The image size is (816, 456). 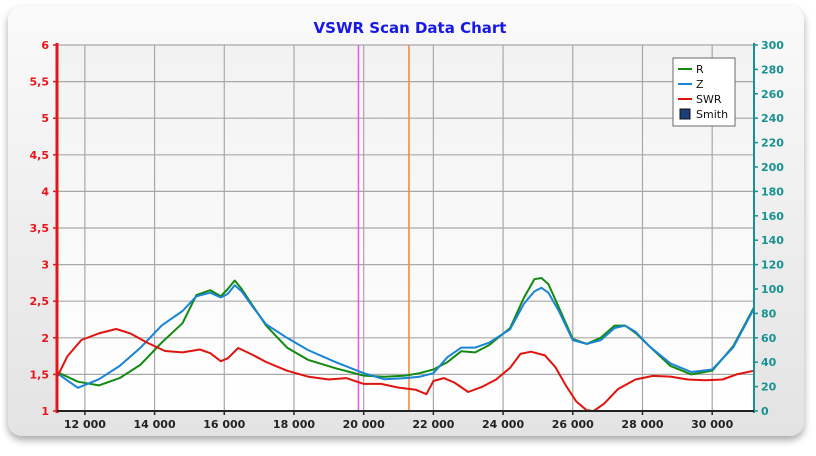 I want to click on x-tick-label: 30 000, so click(x=712, y=424).